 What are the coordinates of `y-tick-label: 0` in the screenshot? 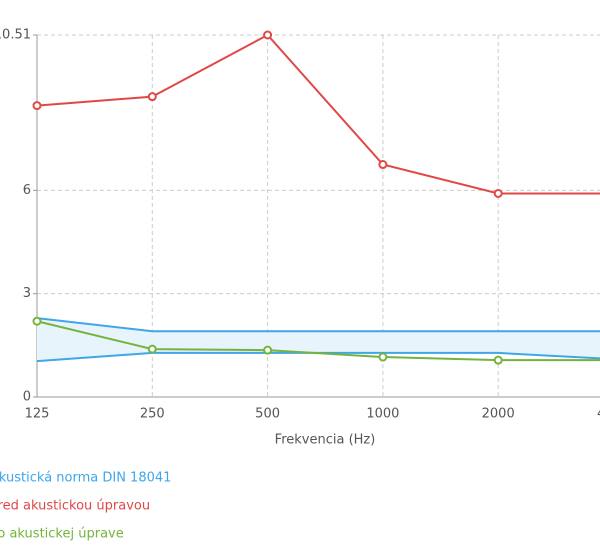 It's located at (27, 397).